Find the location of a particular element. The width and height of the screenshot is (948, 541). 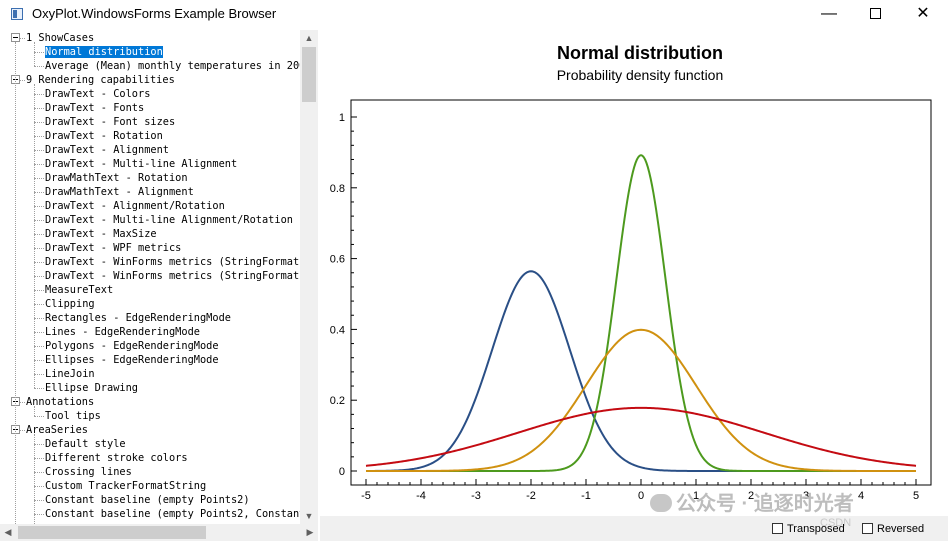

tree-item: Tool tips is located at coordinates (73, 416).